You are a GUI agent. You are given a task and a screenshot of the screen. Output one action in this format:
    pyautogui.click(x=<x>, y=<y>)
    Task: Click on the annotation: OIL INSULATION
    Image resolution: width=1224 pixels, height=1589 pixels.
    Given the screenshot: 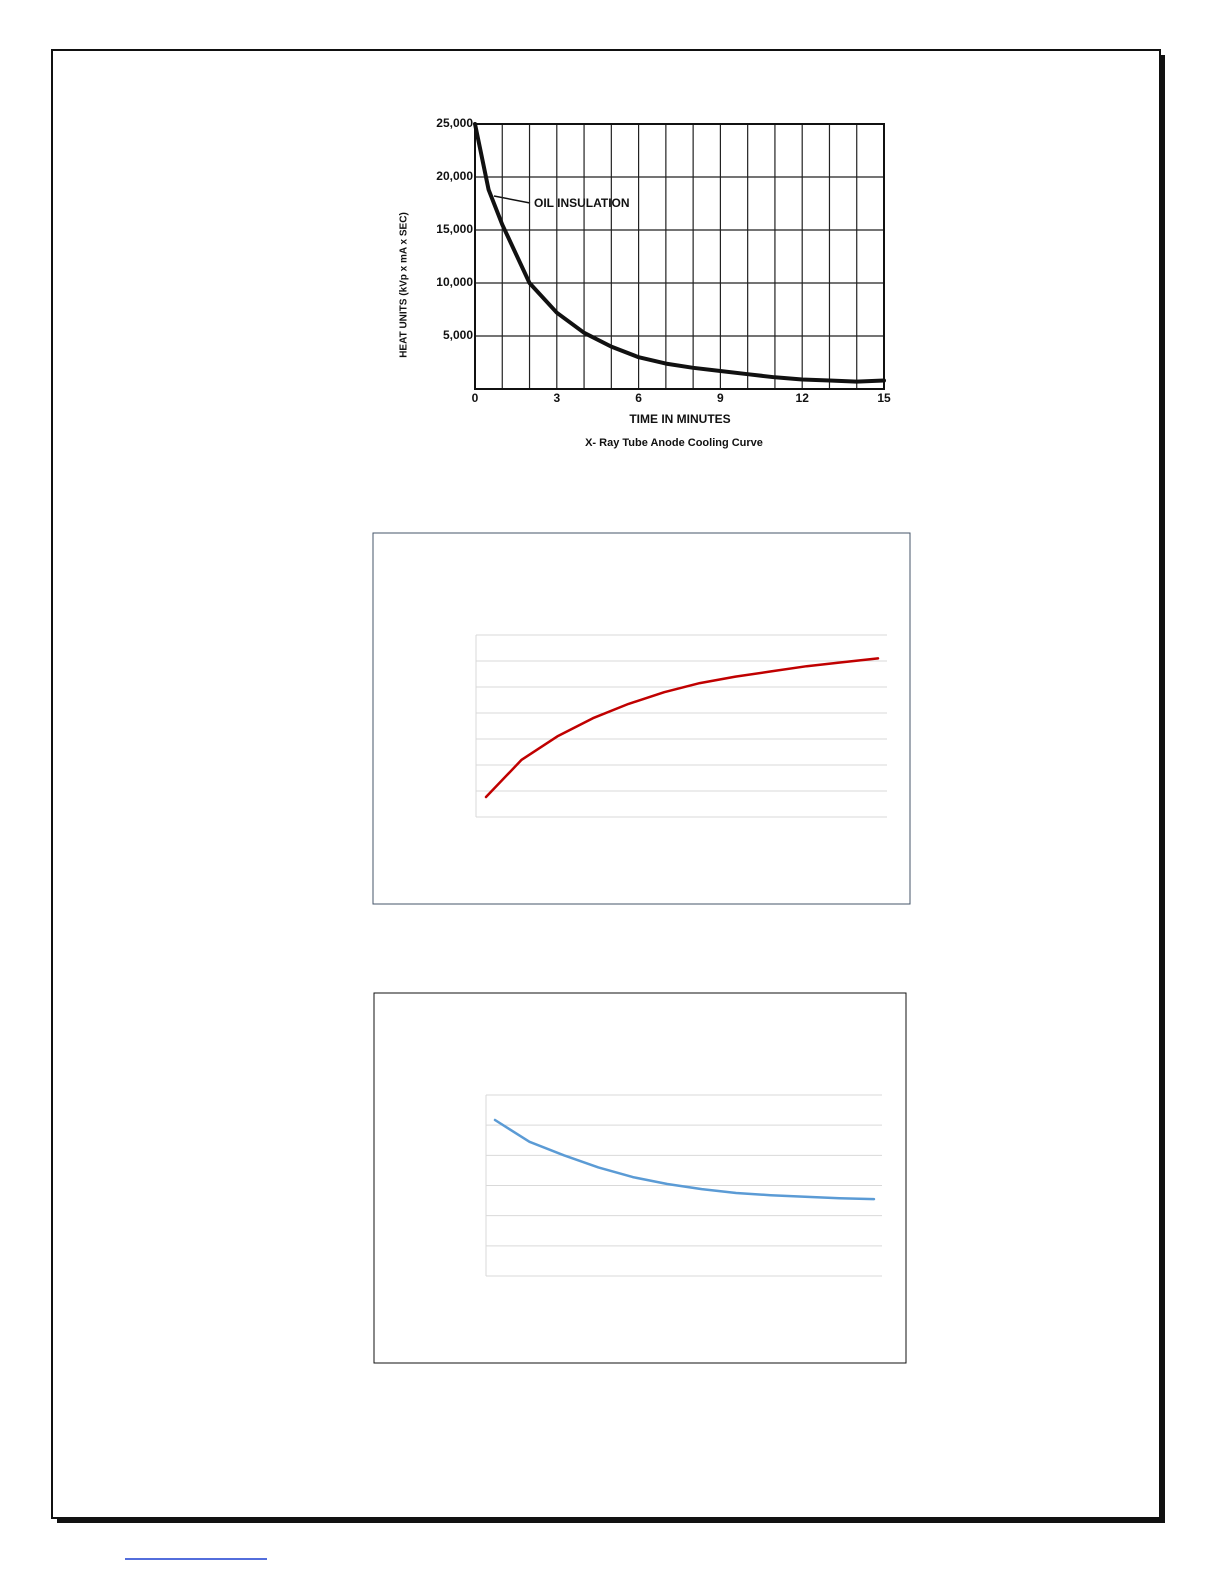 What is the action you would take?
    pyautogui.click(x=582, y=203)
    